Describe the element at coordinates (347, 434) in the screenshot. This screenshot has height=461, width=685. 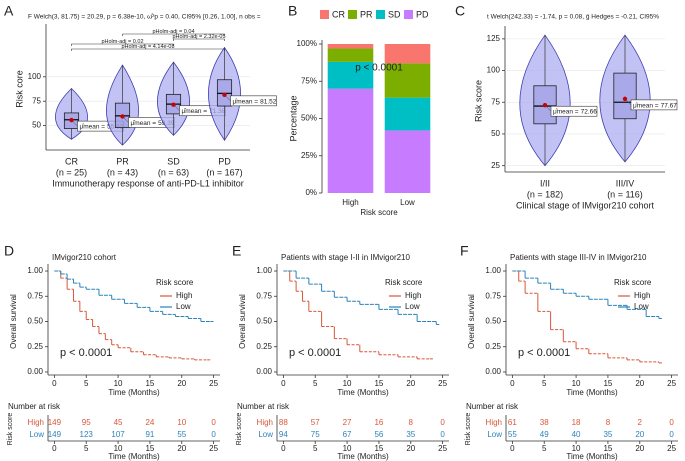
I see `risk-count: 67` at that location.